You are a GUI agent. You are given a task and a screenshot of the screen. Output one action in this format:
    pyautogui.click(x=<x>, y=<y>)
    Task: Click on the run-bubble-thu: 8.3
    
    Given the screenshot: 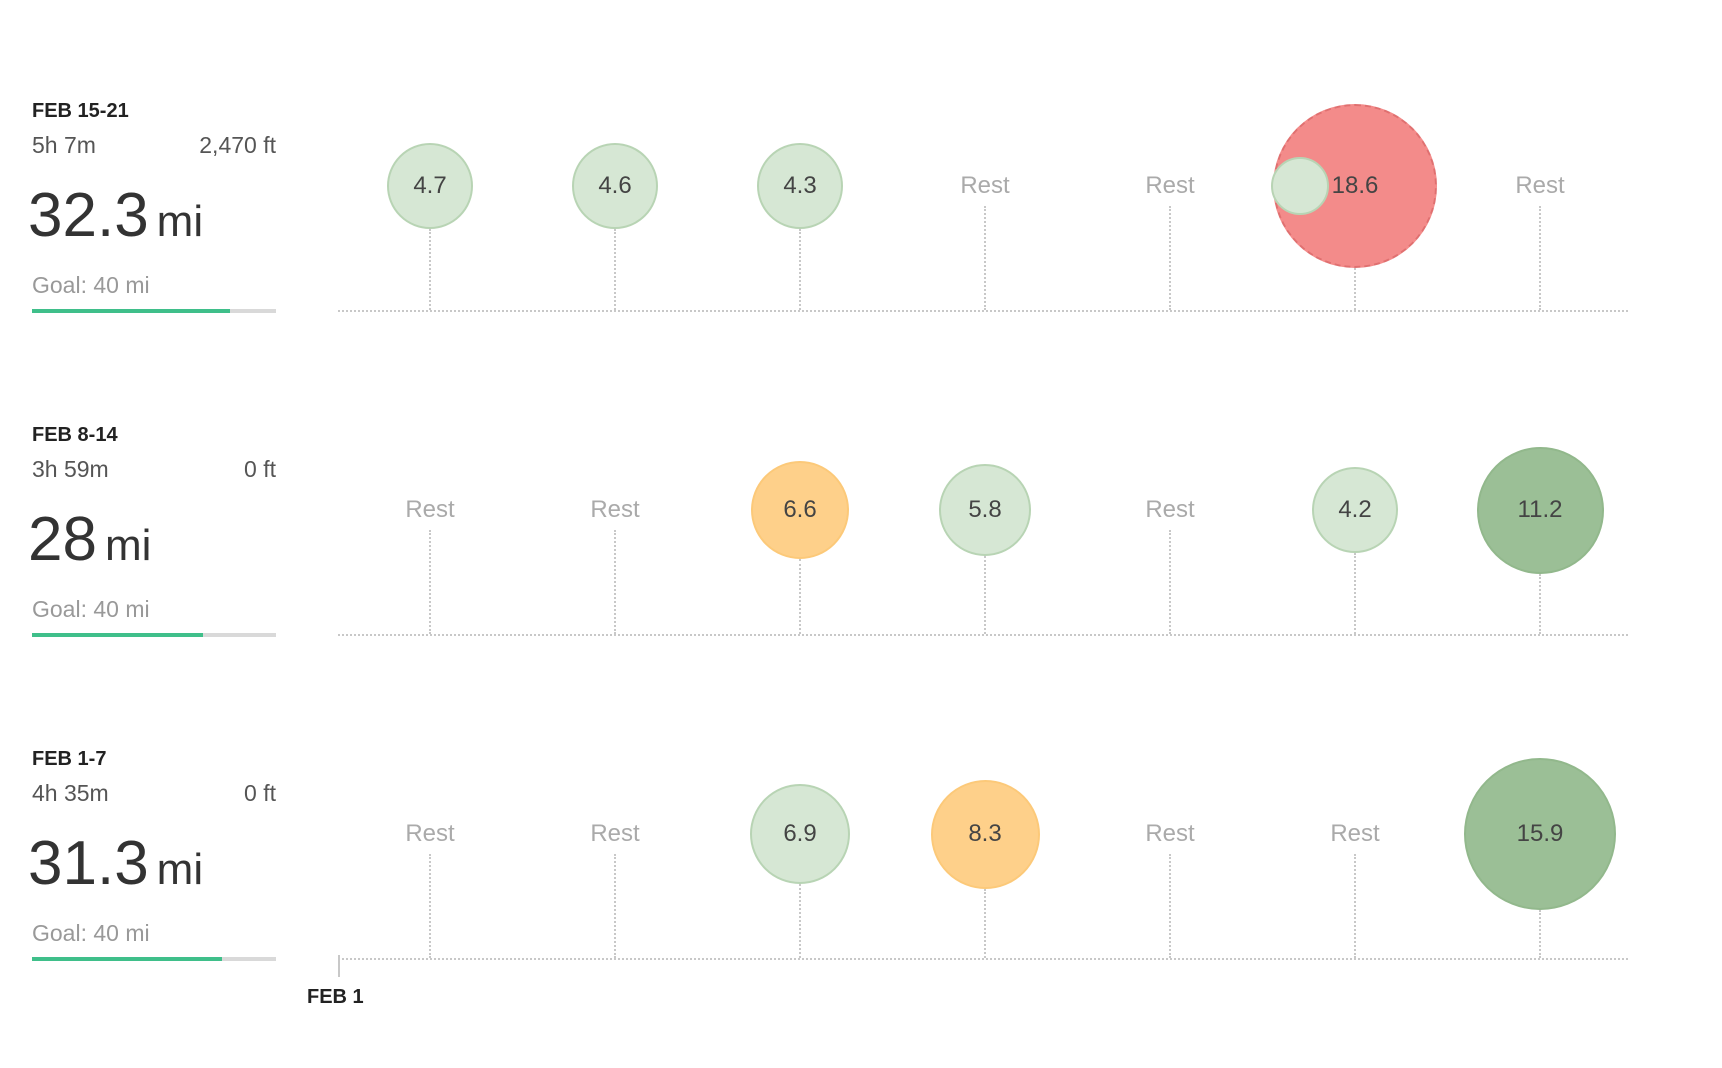 What is the action you would take?
    pyautogui.click(x=985, y=834)
    